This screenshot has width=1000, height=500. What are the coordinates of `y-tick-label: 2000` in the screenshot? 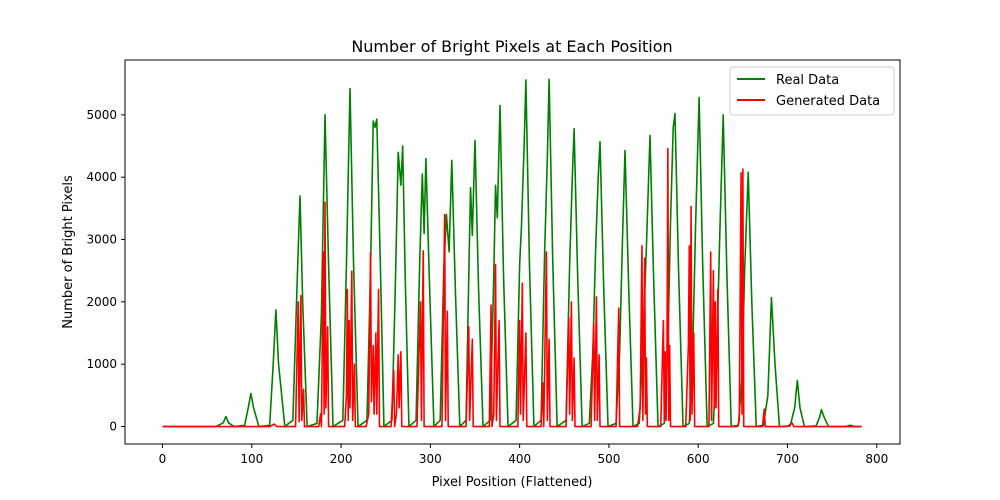 It's located at (101, 302).